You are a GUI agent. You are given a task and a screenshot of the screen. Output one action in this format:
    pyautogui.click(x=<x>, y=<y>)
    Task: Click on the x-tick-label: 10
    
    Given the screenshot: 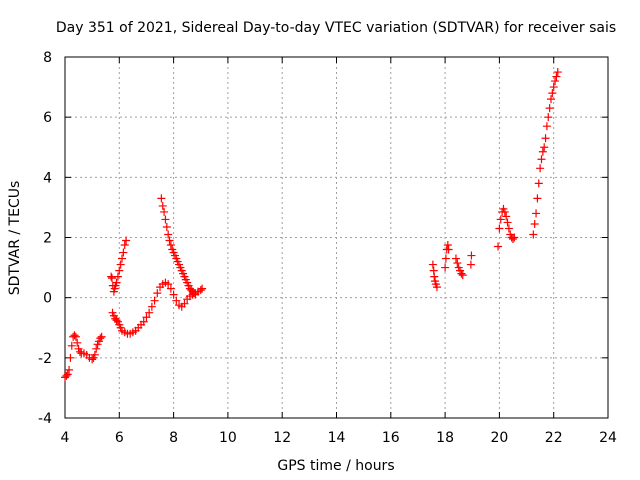 What is the action you would take?
    pyautogui.click(x=228, y=438)
    